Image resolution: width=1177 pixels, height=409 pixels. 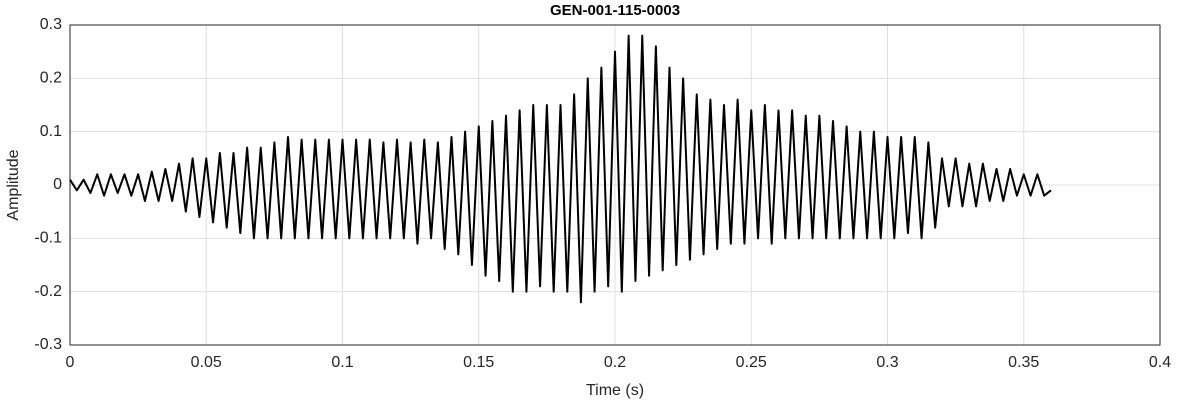 I want to click on x-tick-label: 0.25, so click(x=751, y=362).